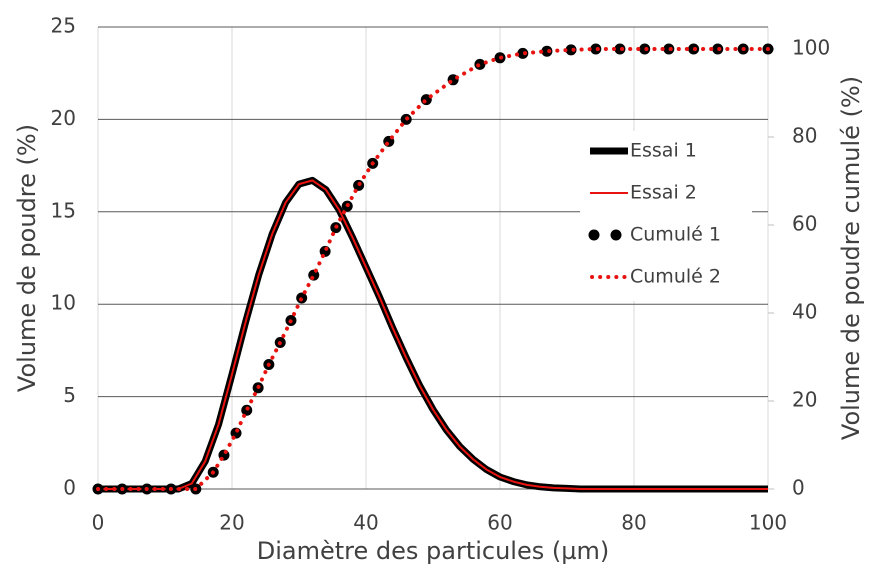 The width and height of the screenshot is (873, 570). Describe the element at coordinates (663, 151) in the screenshot. I see `legend-label: Essai 1` at that location.